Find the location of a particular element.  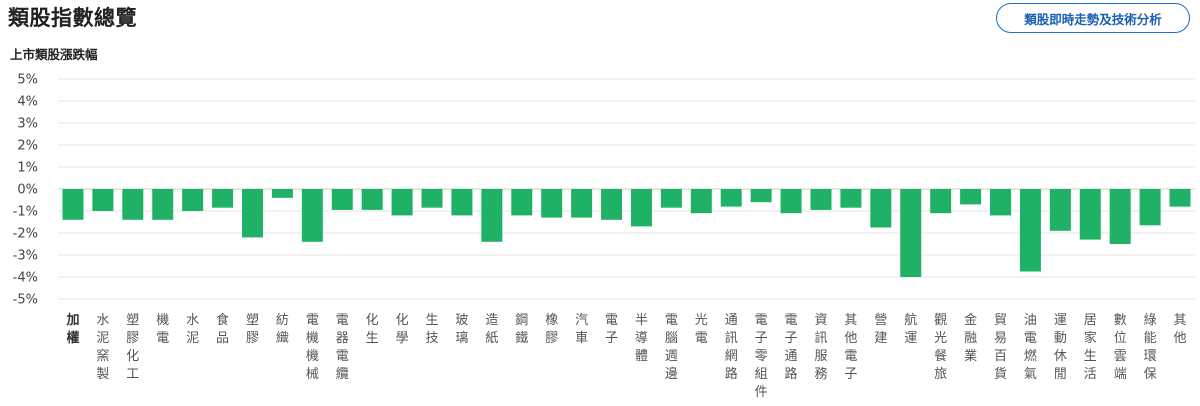

y-tick-label: -5% is located at coordinates (25, 300).